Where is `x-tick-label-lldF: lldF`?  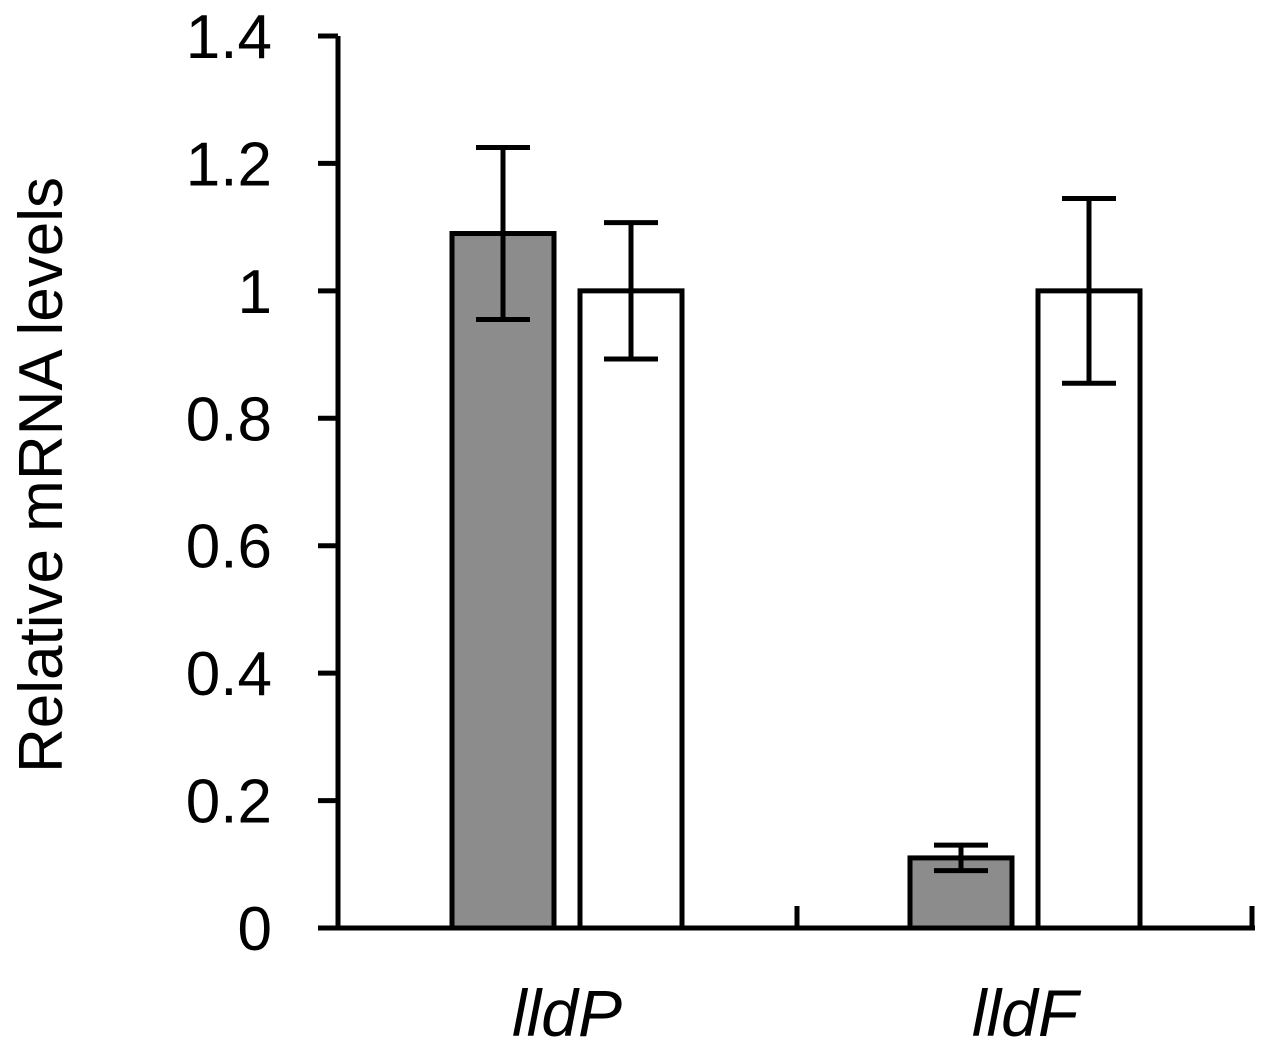
x-tick-label-lldF: lldF is located at coordinates (1027, 1011).